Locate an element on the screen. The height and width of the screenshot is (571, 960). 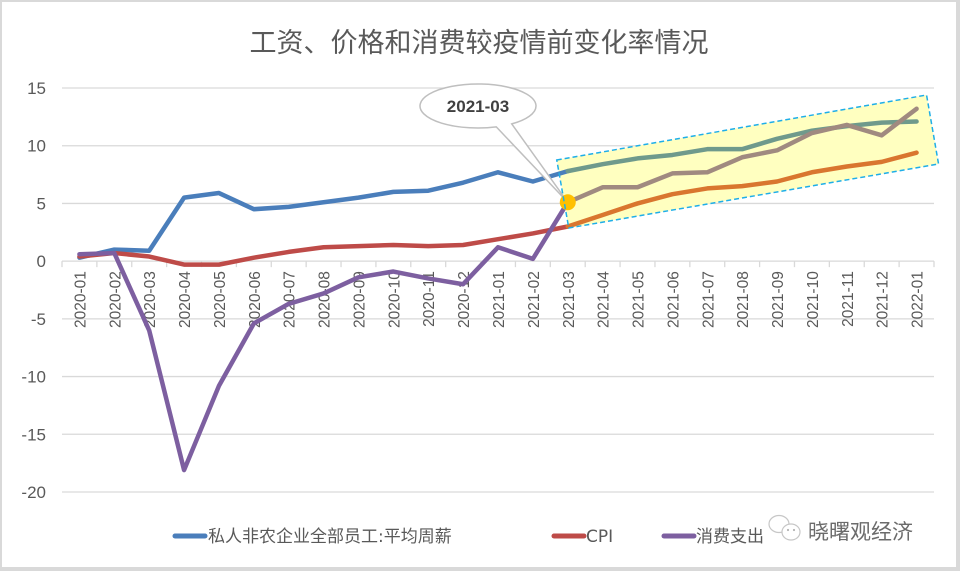
x-tick-label: 2021-03 is located at coordinates (569, 299).